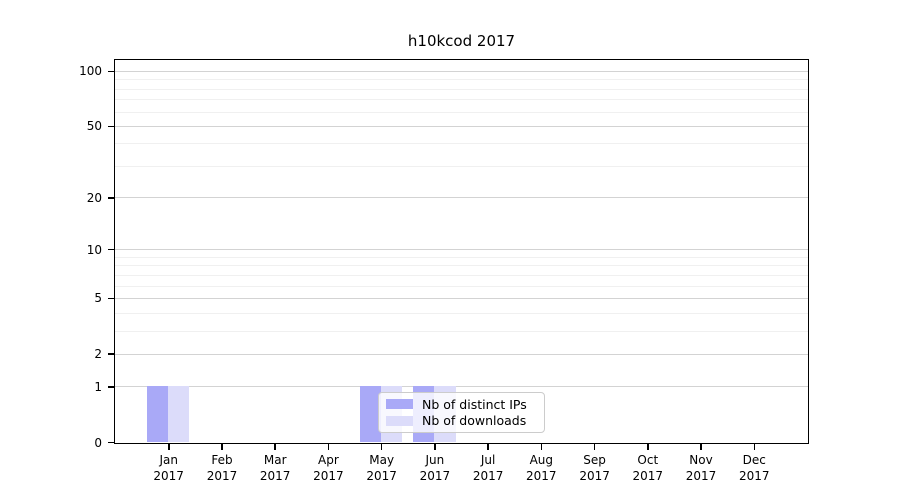  I want to click on x-tick-label: Sep 2017, so click(595, 468).